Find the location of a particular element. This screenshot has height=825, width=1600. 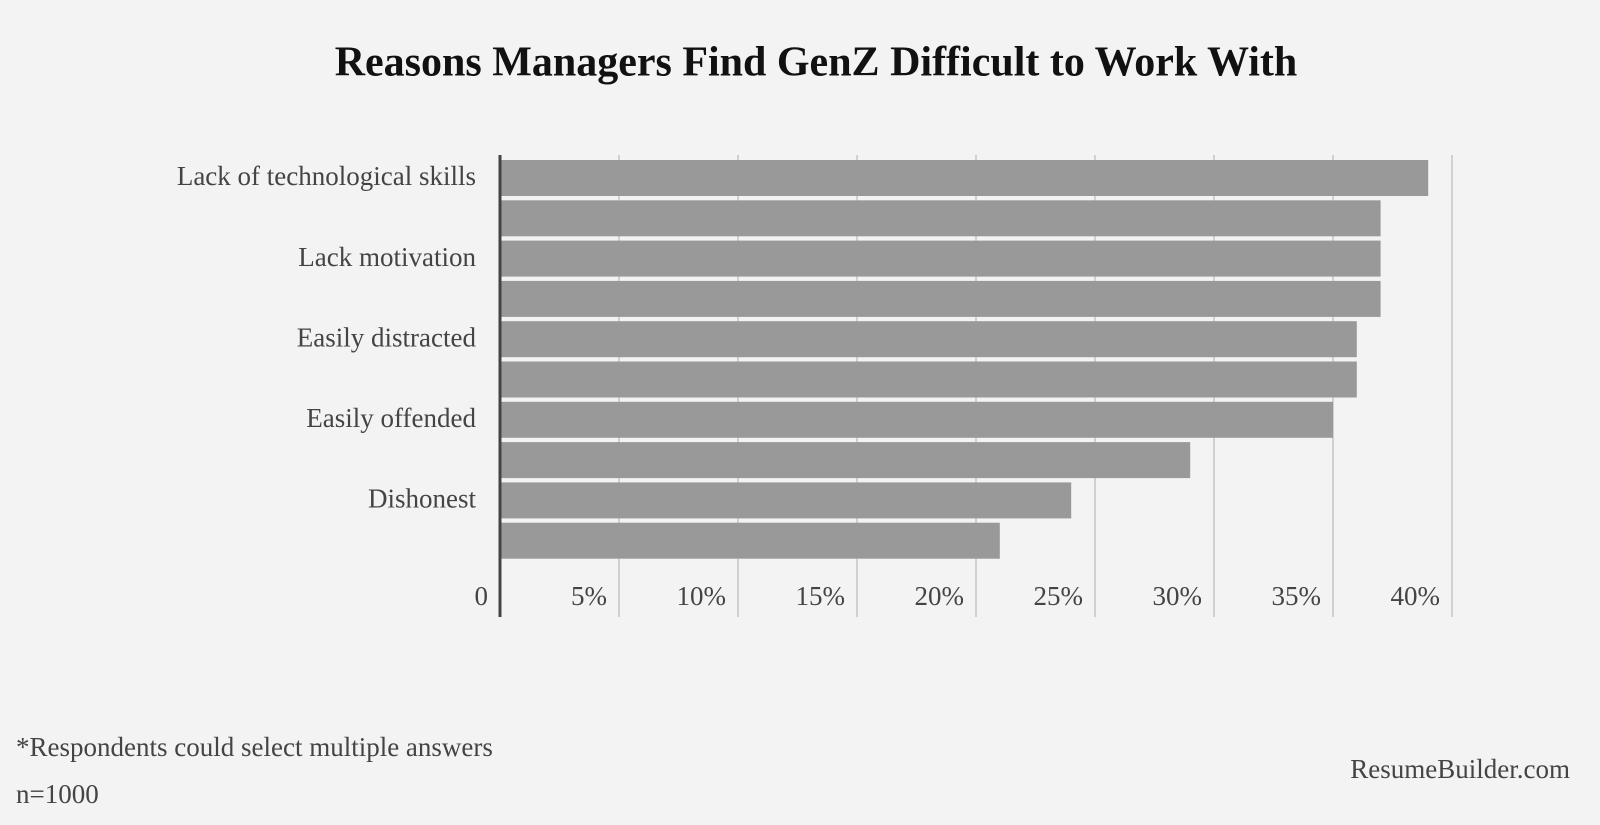

x-tick-label: 40% is located at coordinates (1416, 596).